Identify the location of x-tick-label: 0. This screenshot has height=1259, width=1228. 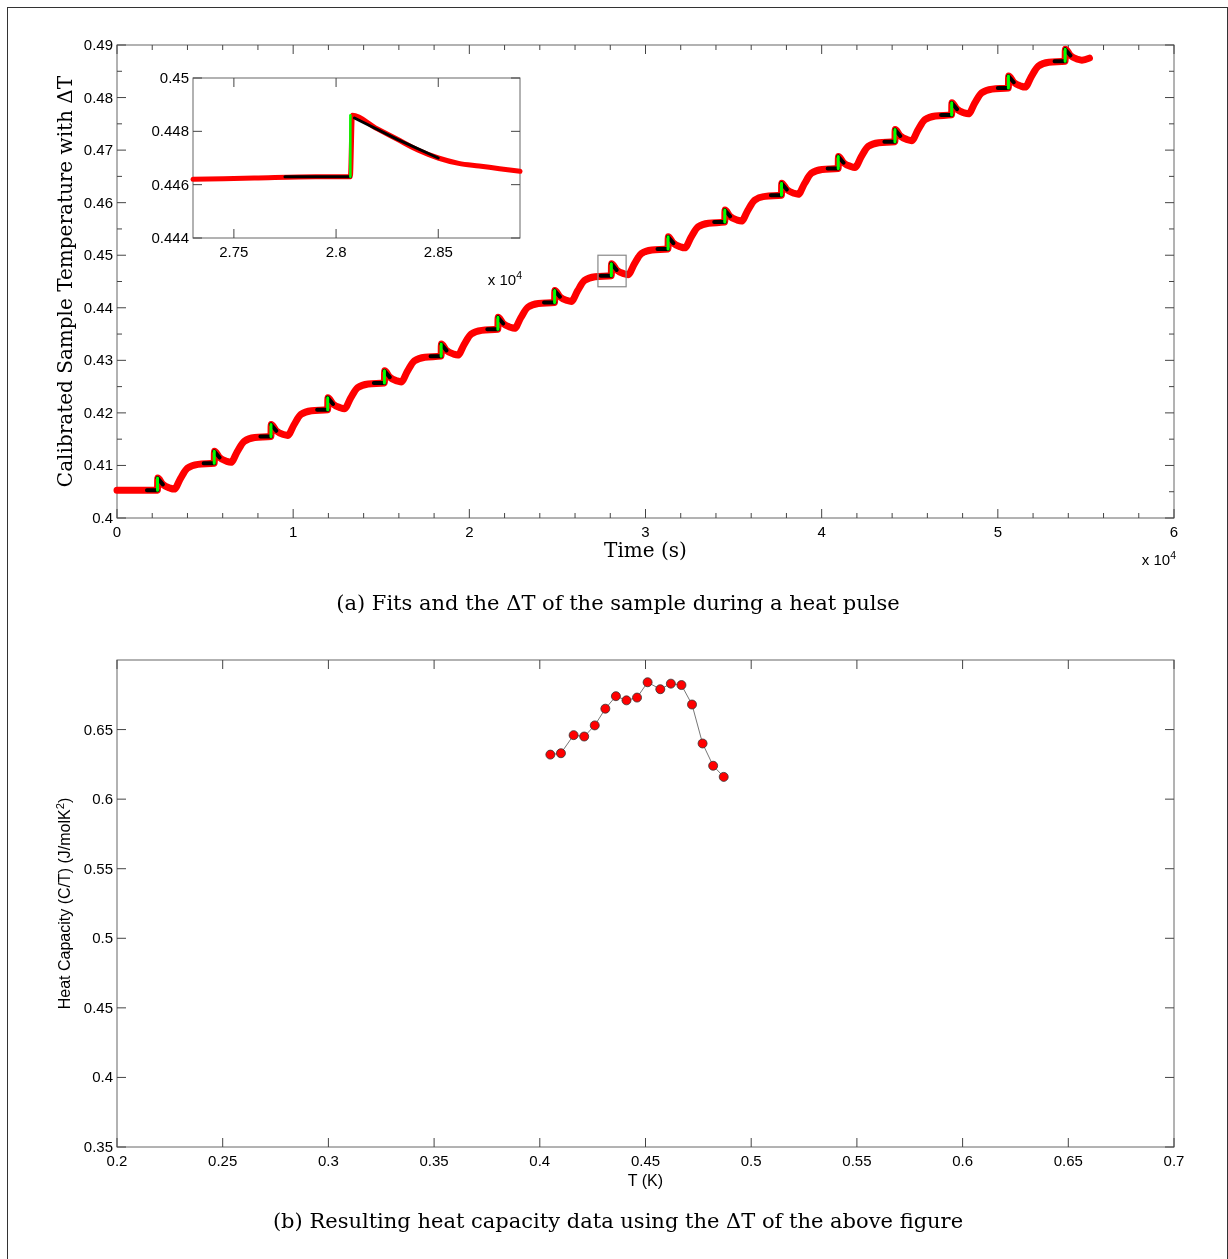
(117, 531).